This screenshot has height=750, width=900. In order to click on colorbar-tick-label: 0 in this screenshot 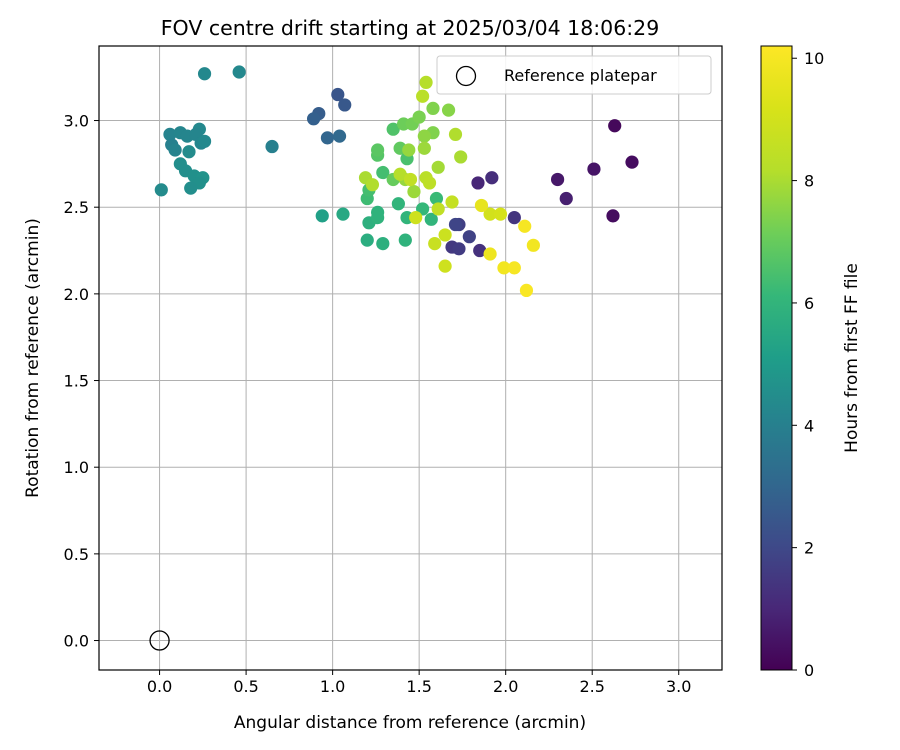, I will do `click(809, 670)`.